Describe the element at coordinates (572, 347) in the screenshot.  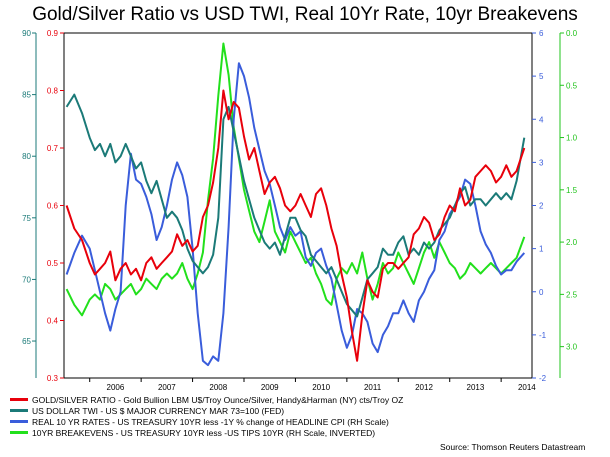
I see `outer_right-tick-label-6: 3.0` at that location.